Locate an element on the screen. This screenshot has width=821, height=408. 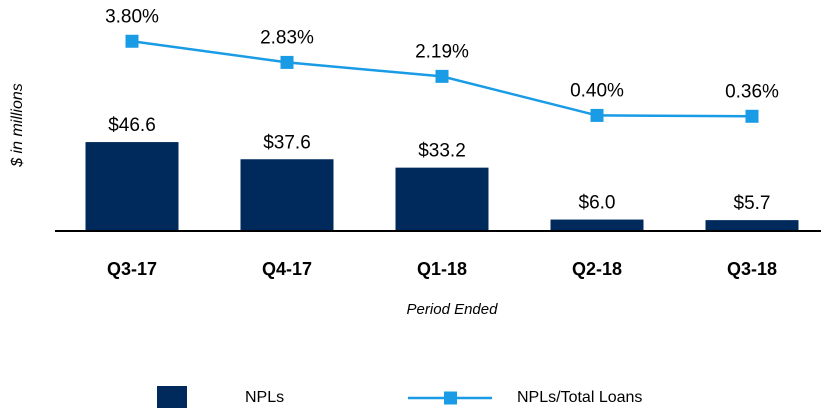
data-label: $37.6 is located at coordinates (287, 142).